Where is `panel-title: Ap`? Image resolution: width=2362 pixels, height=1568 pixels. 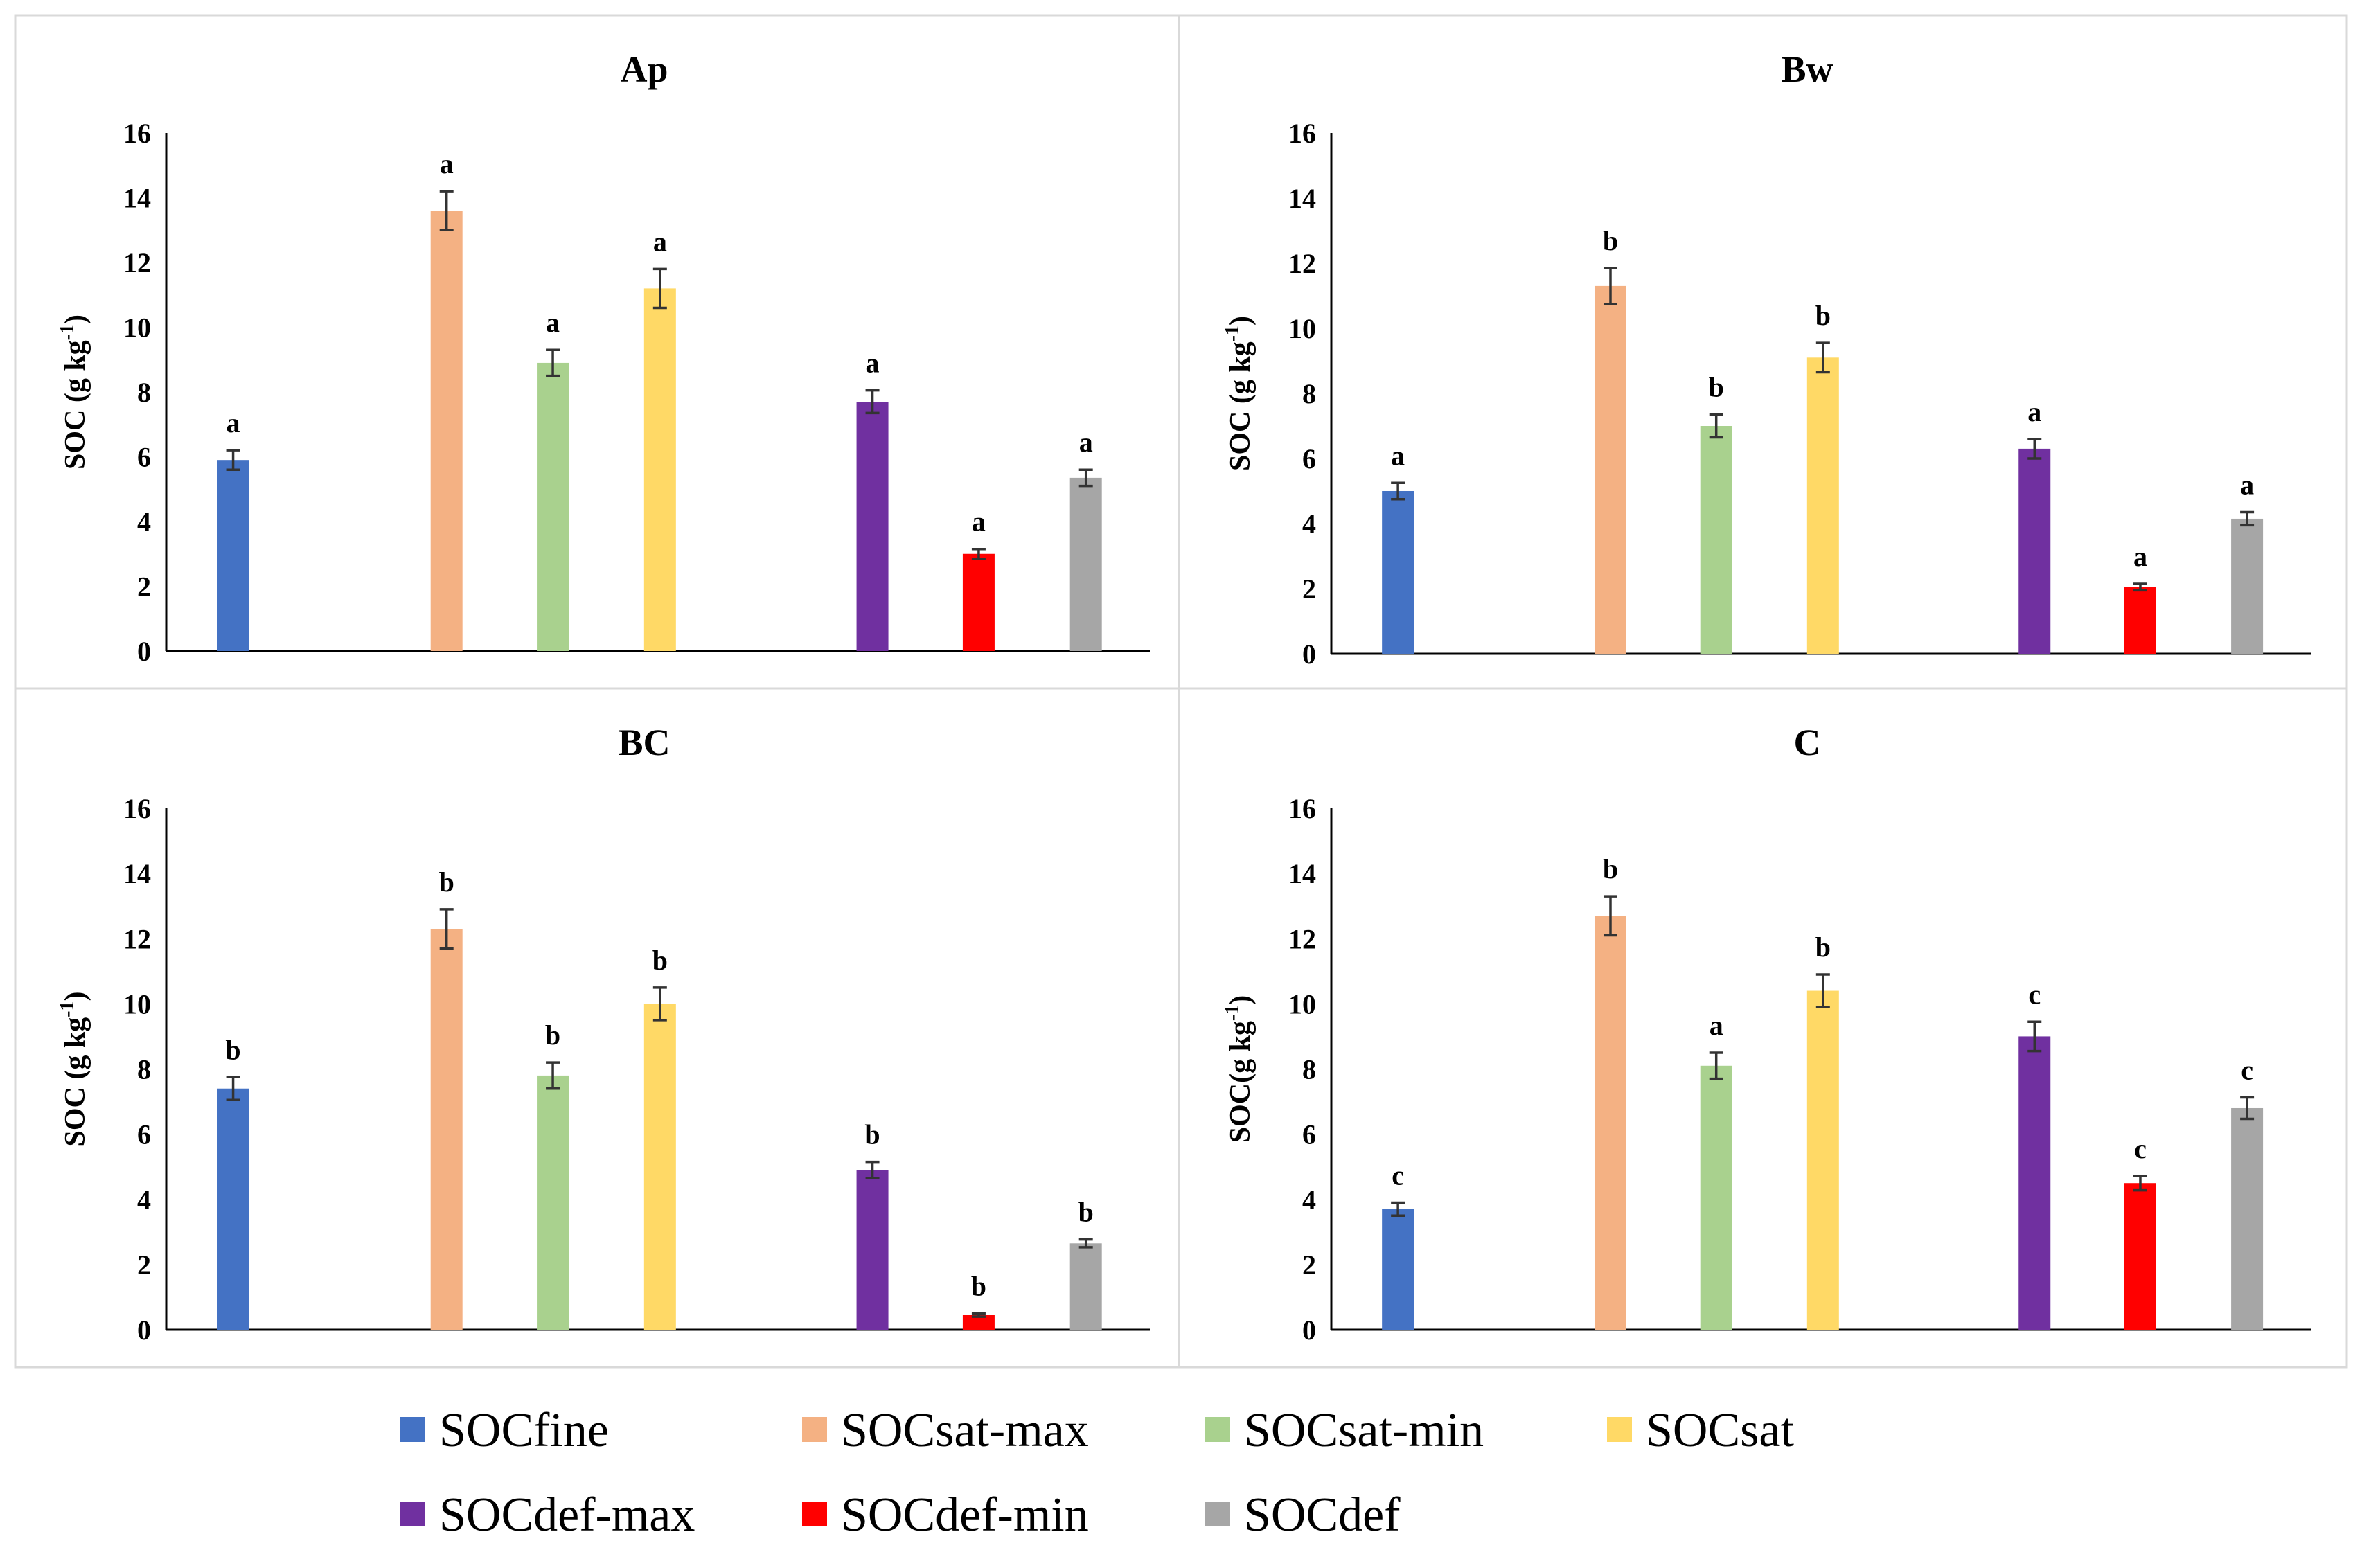 panel-title: Ap is located at coordinates (644, 69).